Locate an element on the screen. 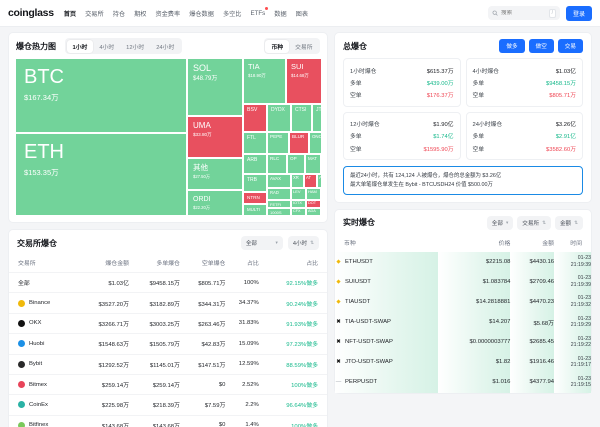 This screenshot has height=427, width=600. realtime-filter-amount-label: 金额 is located at coordinates (565, 223).